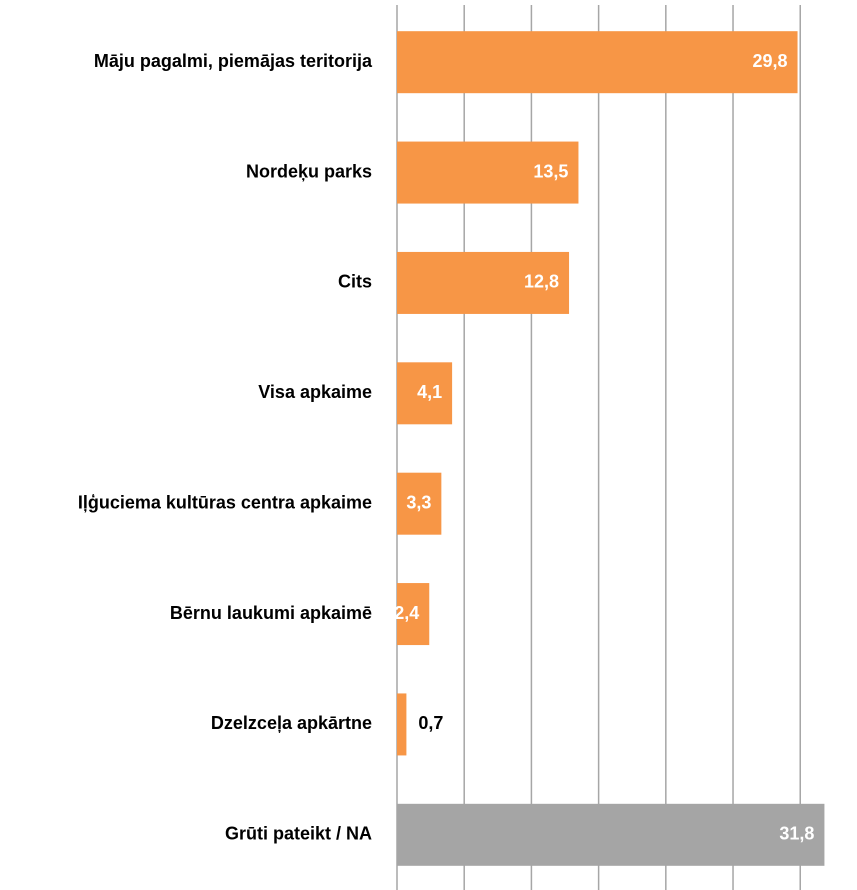 The image size is (857, 890). I want to click on y-tick-label: Dzelzceļa apkārtne, so click(291, 723).